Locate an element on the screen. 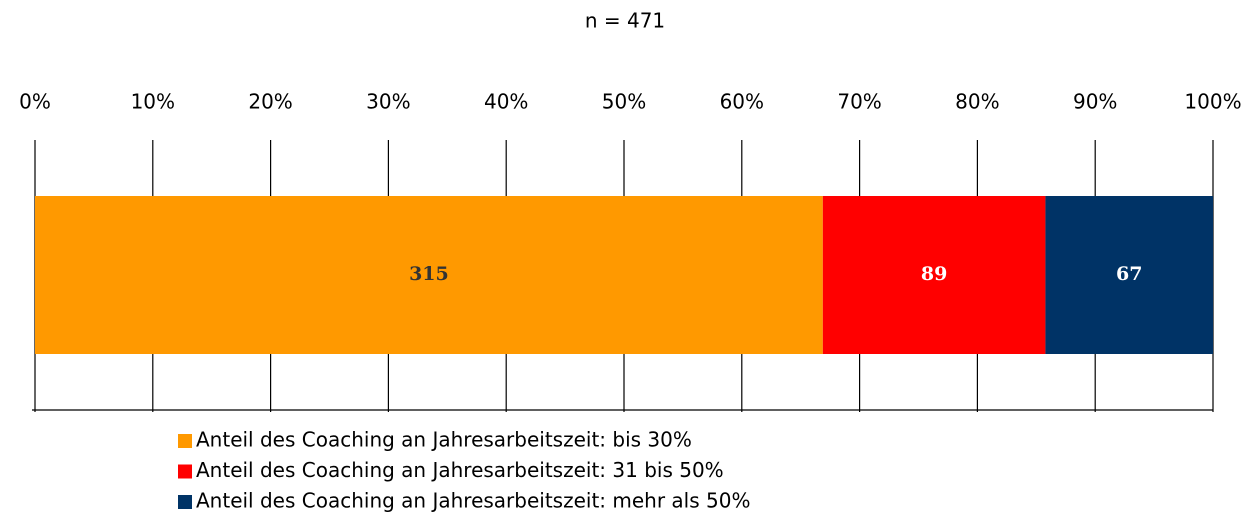  data-label: 315 is located at coordinates (429, 274).